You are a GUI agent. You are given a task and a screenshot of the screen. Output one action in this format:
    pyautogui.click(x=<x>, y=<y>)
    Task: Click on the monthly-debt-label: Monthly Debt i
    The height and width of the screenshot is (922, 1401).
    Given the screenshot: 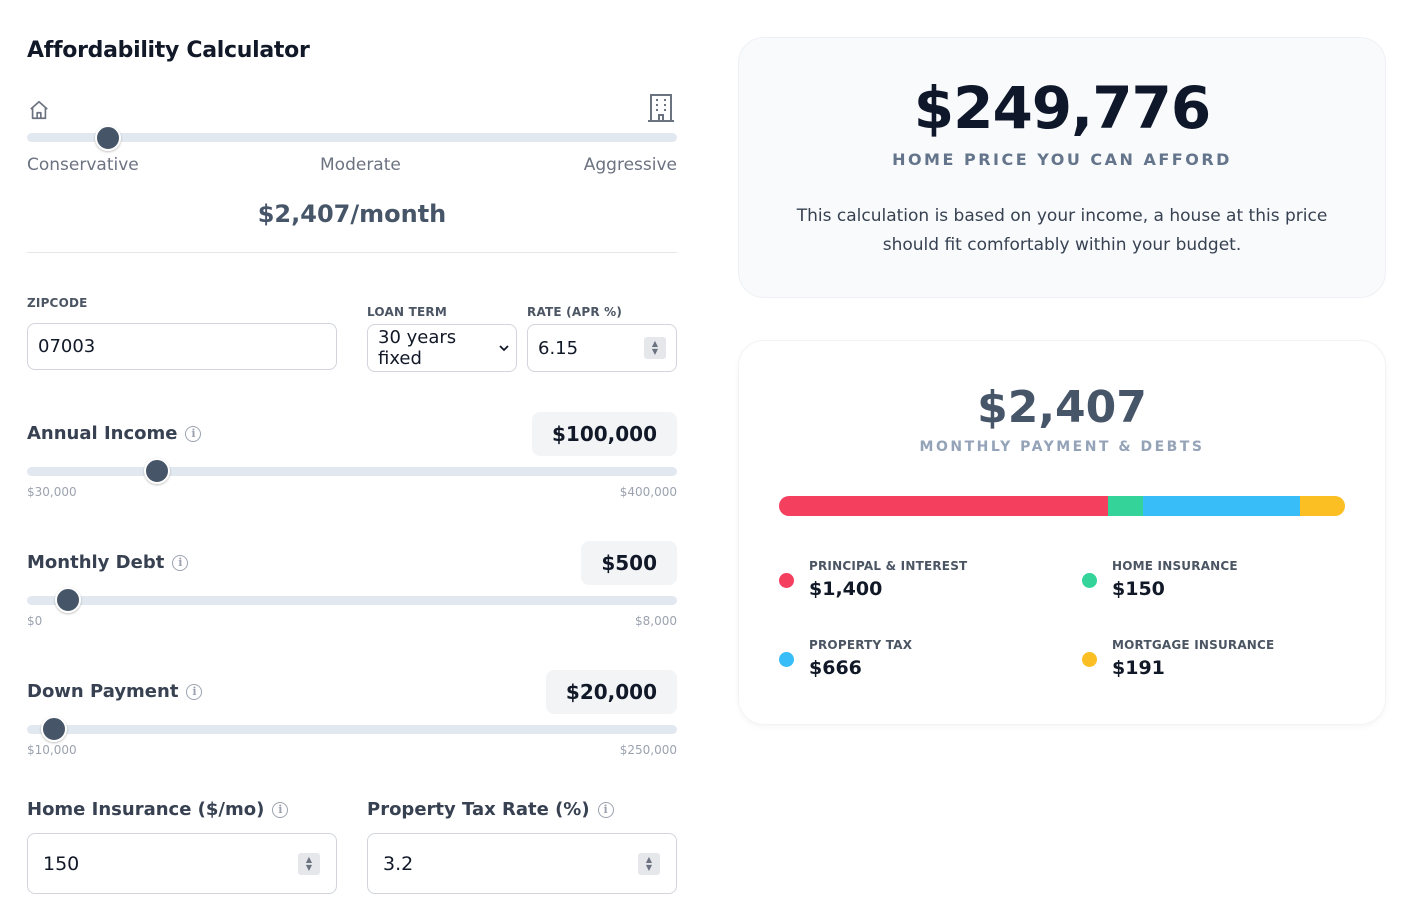 What is the action you would take?
    pyautogui.click(x=108, y=562)
    